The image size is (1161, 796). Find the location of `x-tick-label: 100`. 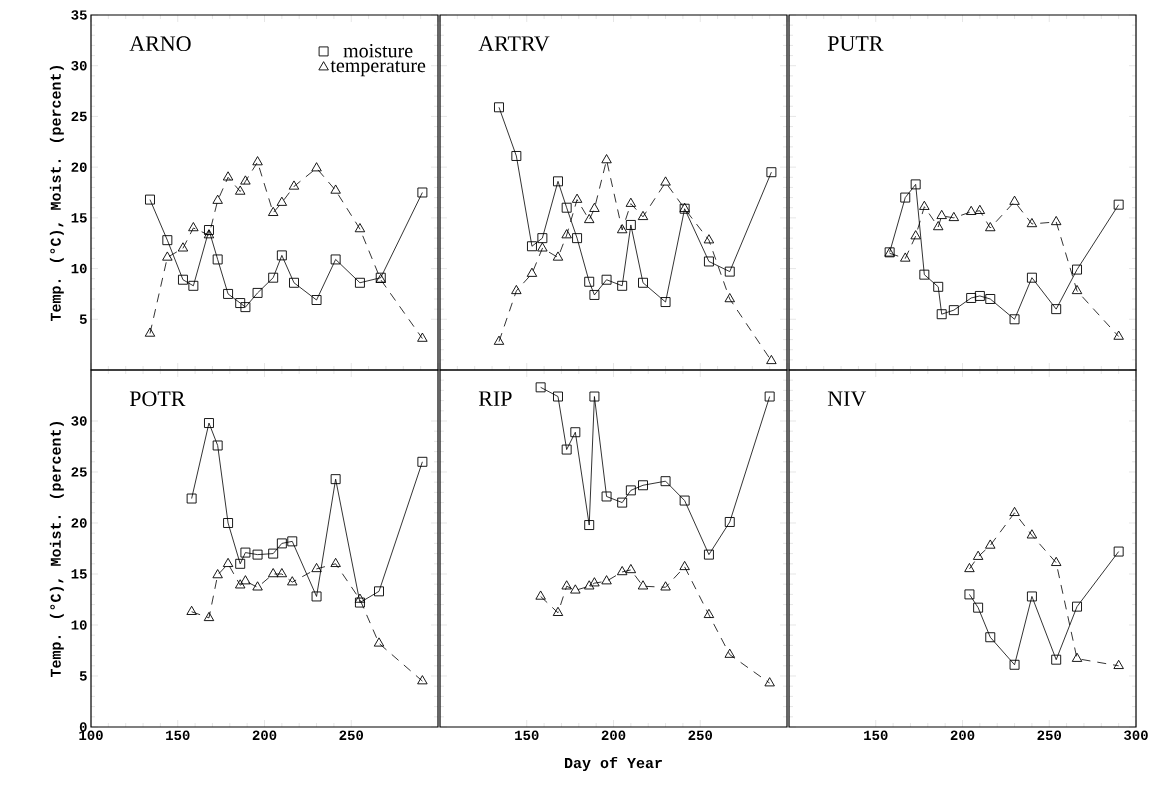

x-tick-label: 100 is located at coordinates (91, 735).